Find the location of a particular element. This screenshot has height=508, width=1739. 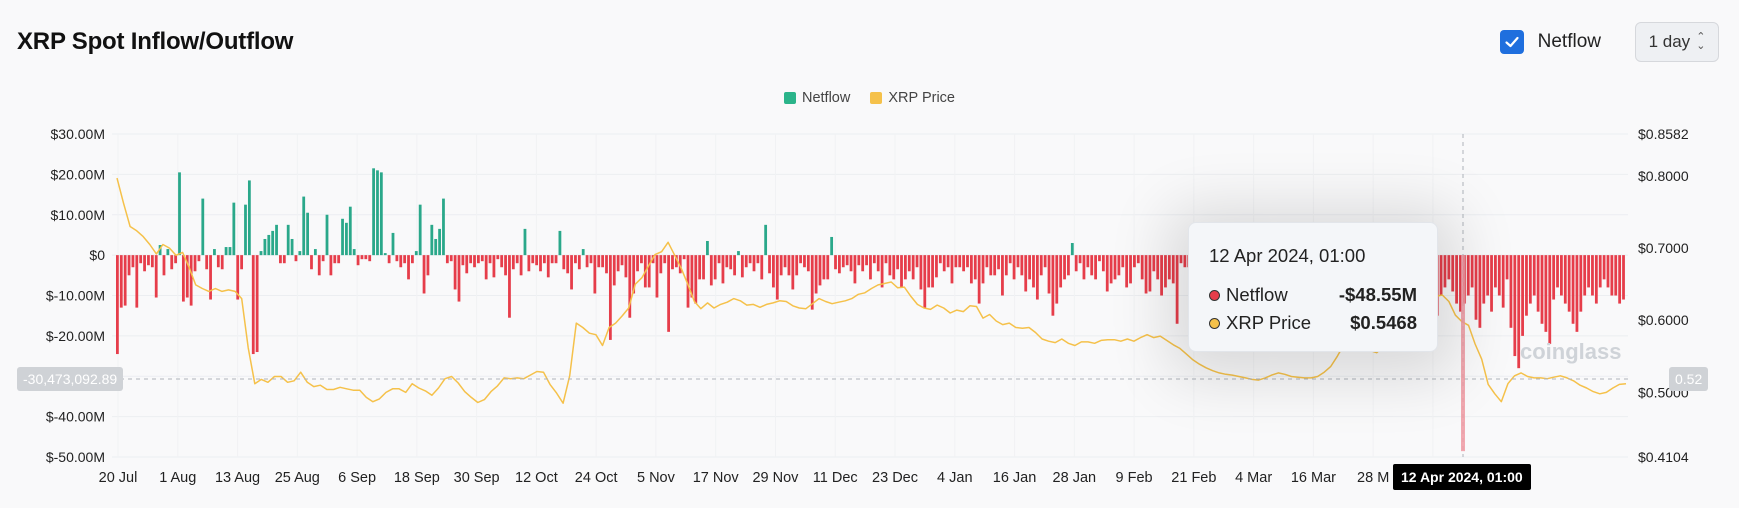

netflow-checkbox is located at coordinates (1511, 42).